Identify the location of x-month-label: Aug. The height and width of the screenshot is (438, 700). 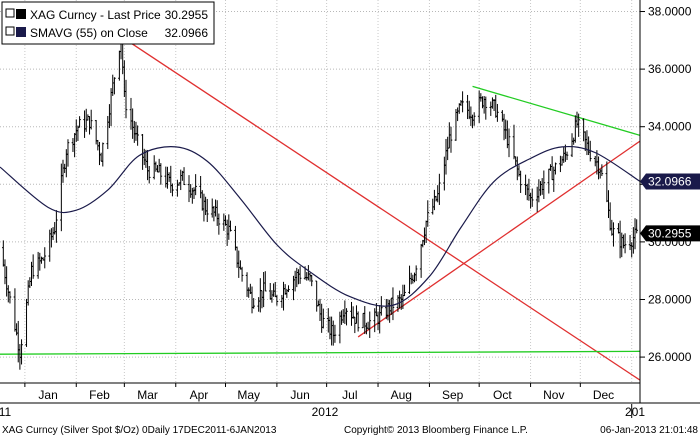
(401, 395).